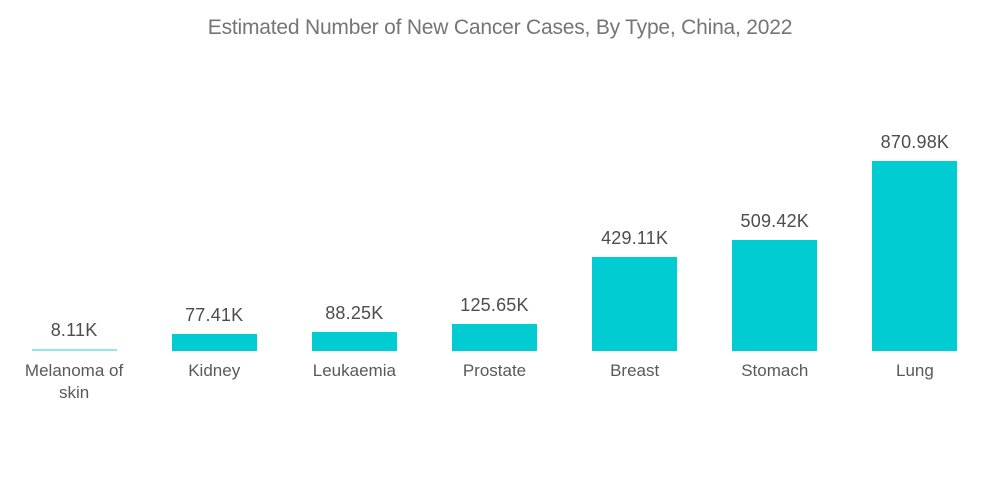  I want to click on bar-column-prostate: 125.65K, so click(494, 211).